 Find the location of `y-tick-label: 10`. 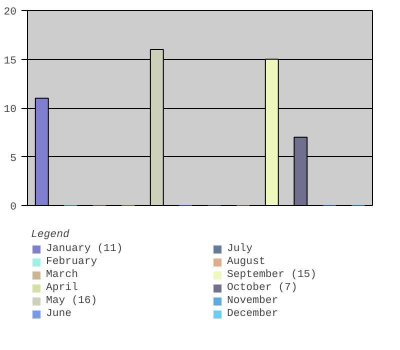

y-tick-label: 10 is located at coordinates (10, 110).